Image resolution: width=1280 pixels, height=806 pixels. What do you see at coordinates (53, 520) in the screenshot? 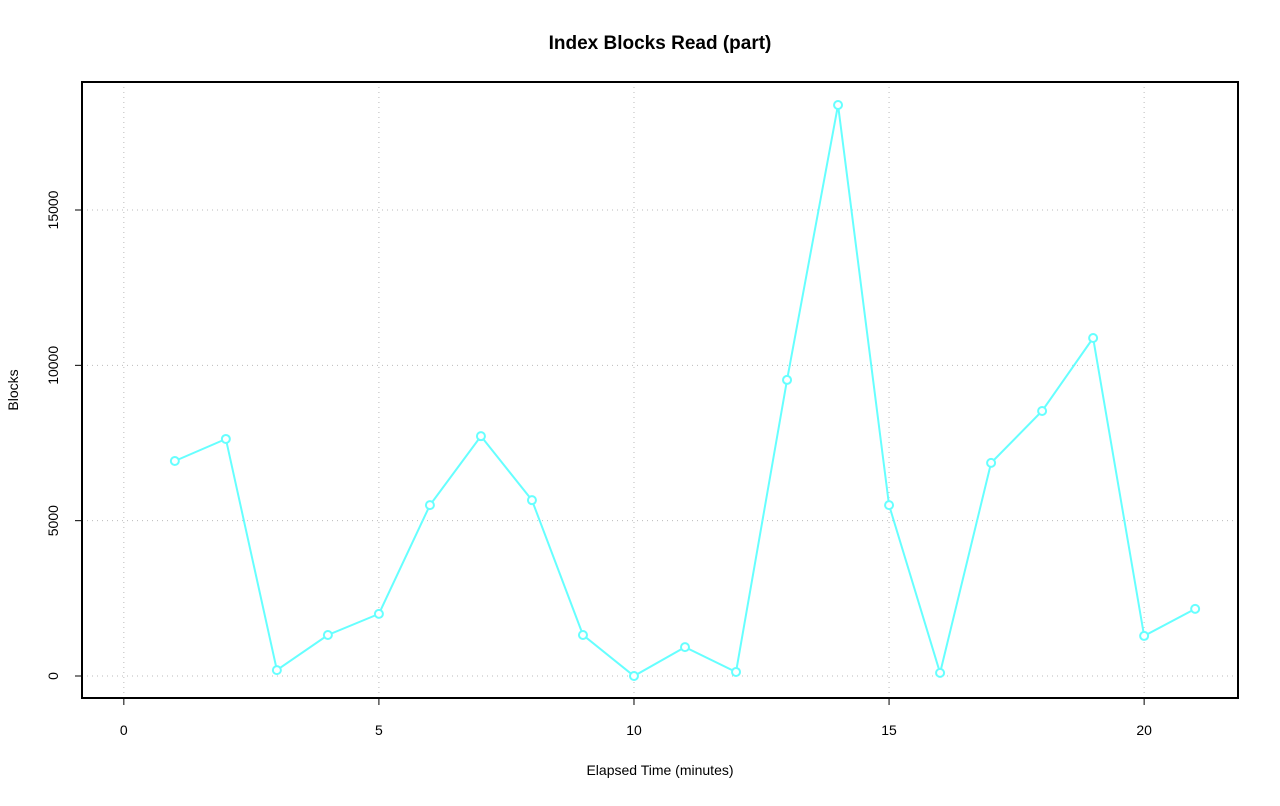
I see `y-tick-label: 5000` at bounding box center [53, 520].